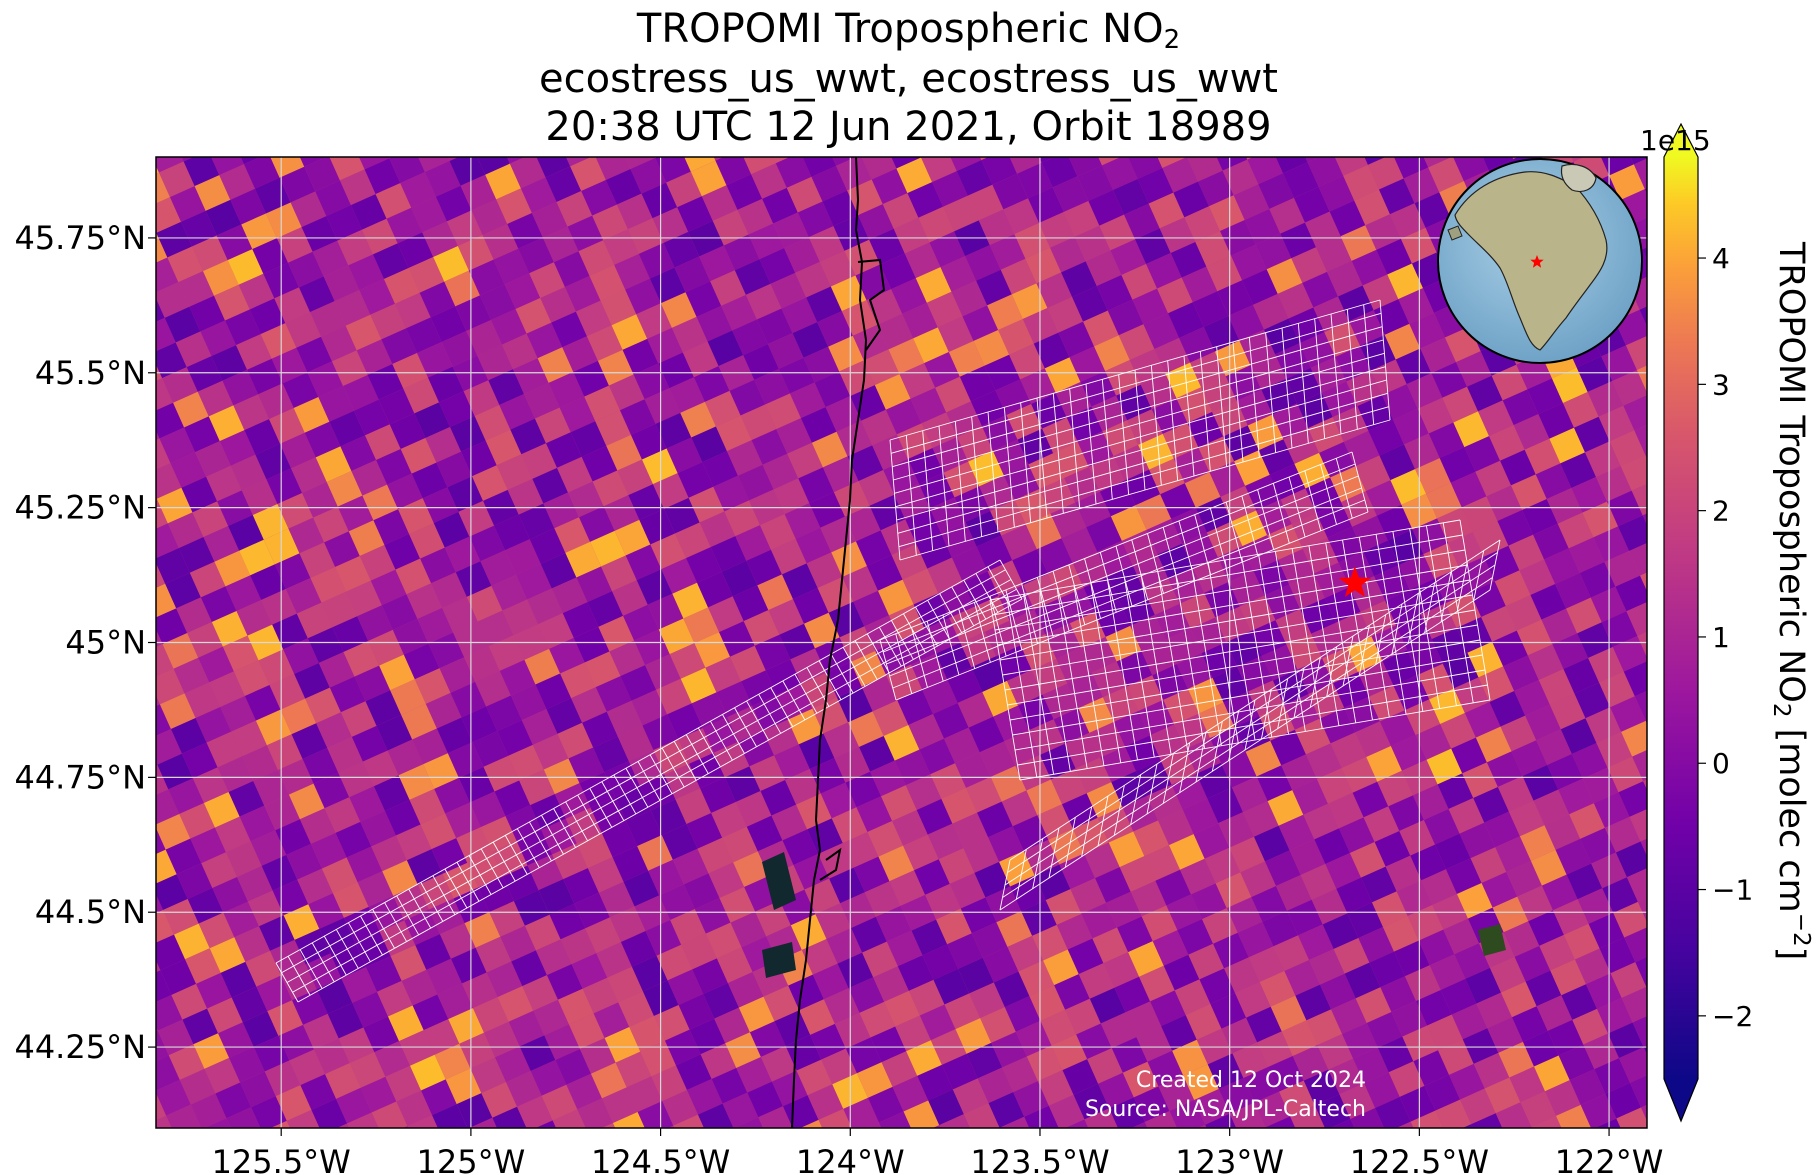 This screenshot has width=1817, height=1175. What do you see at coordinates (895, 500) in the screenshot?
I see `footprint-line` at bounding box center [895, 500].